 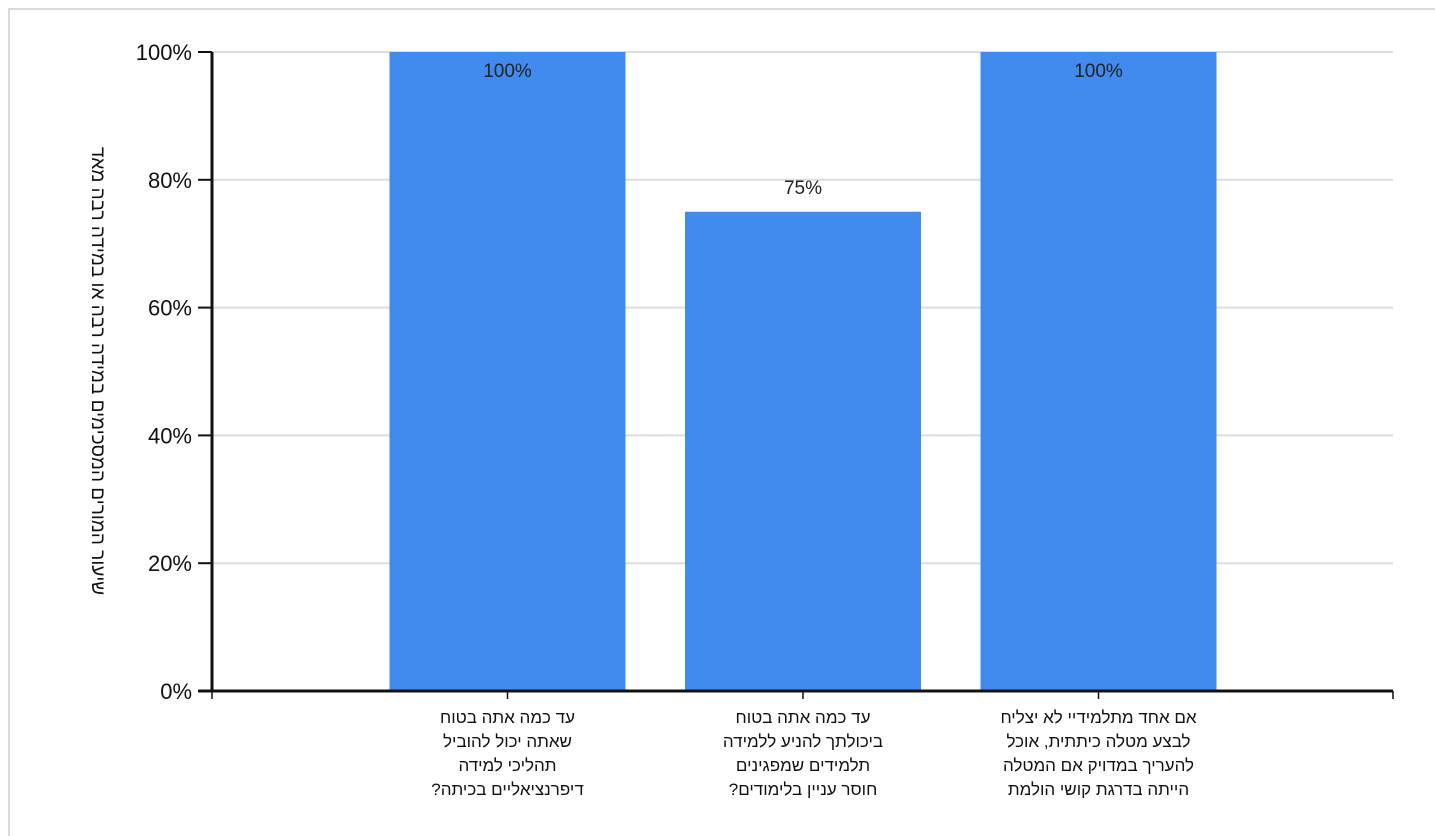 What do you see at coordinates (1098, 741) in the screenshot?
I see `x-tick-label-line: לבצע מטלה כיתתית, אוכל` at bounding box center [1098, 741].